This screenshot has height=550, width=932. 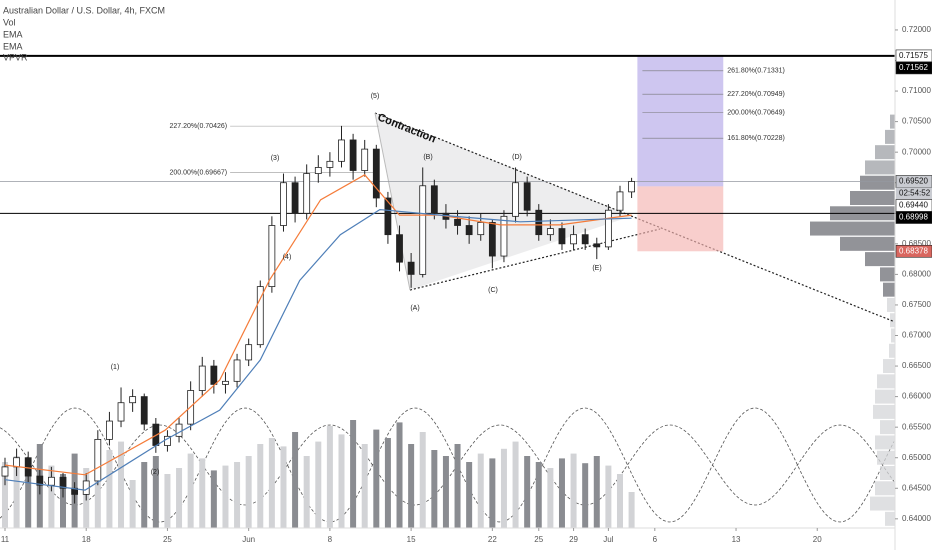 I want to click on x-tick-label: 11, so click(x=5, y=539).